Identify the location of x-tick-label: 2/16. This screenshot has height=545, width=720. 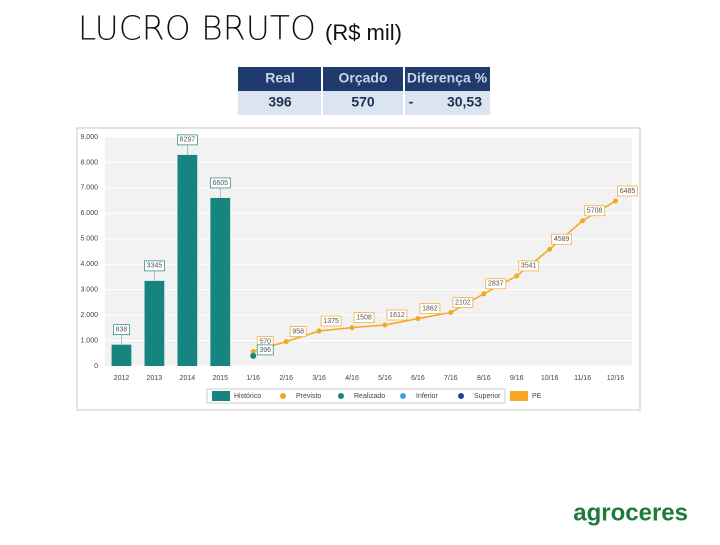
(286, 378).